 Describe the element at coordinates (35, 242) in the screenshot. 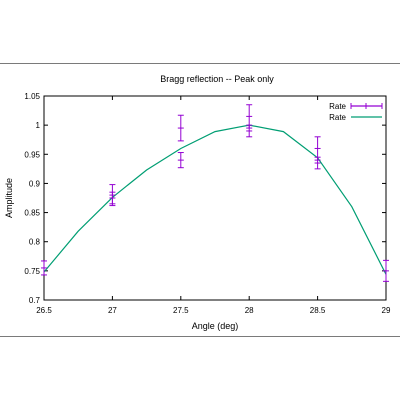

I see `y-tick-label: 0.8` at that location.